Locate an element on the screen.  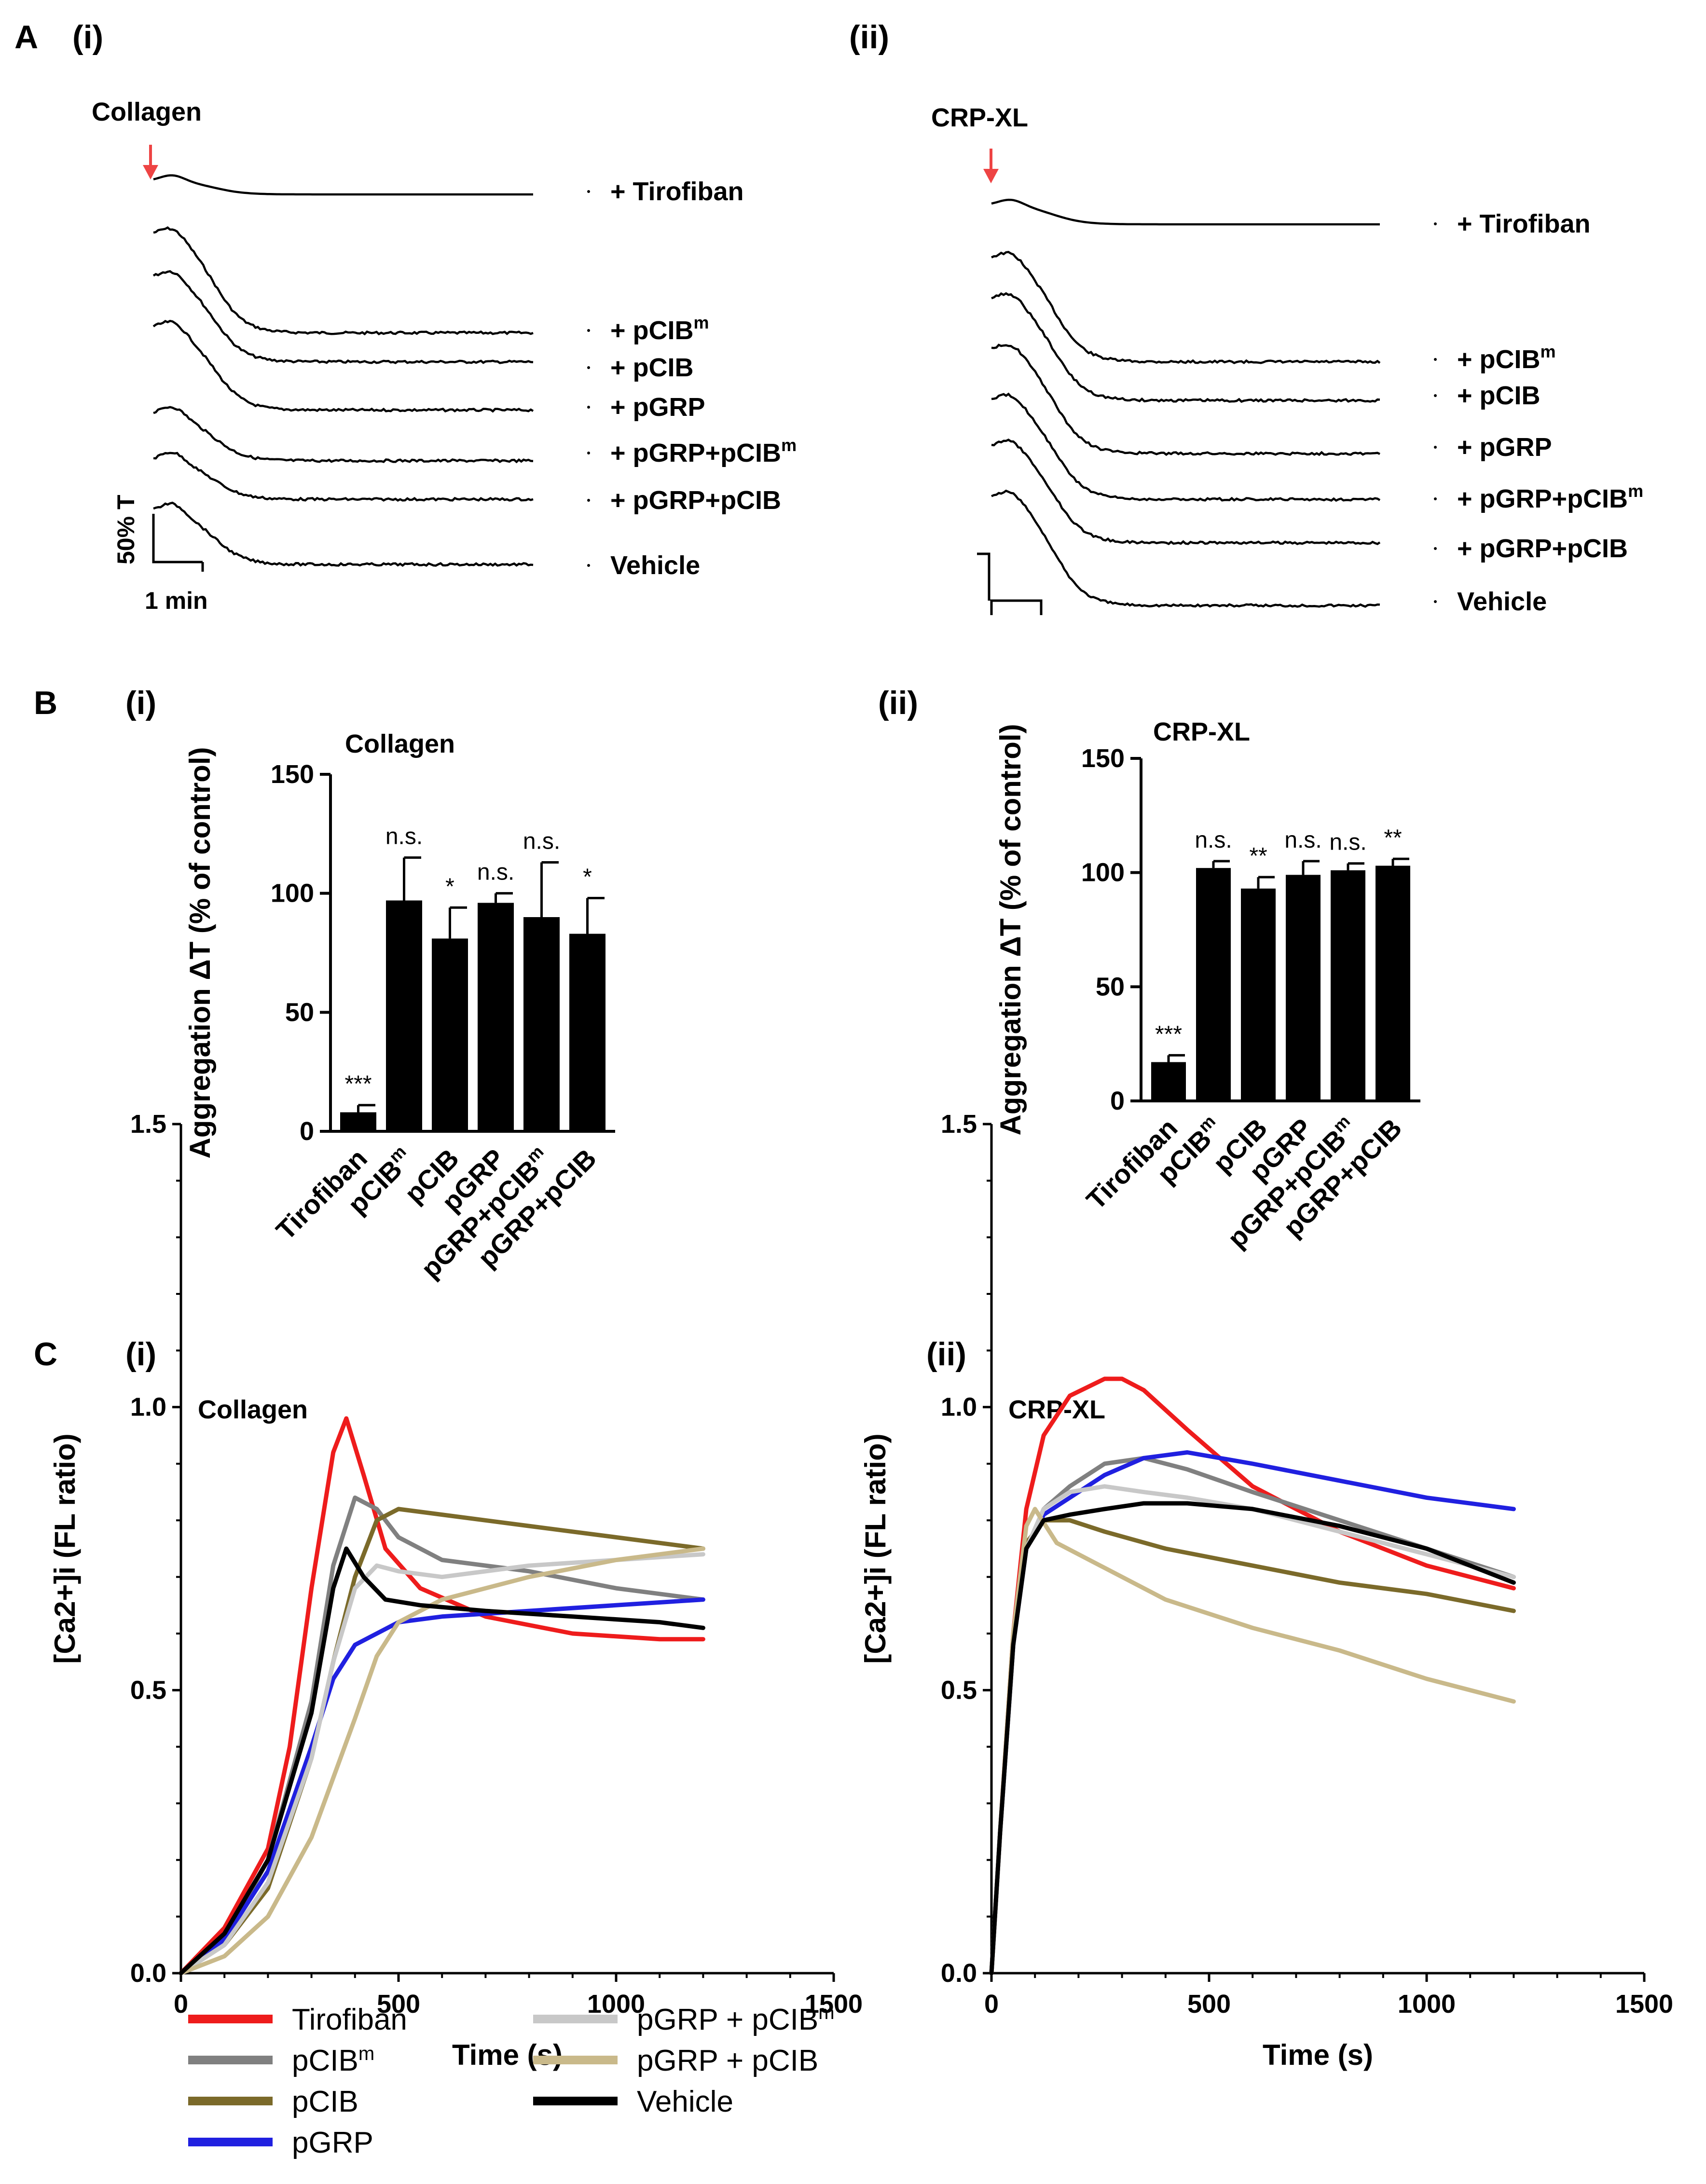
legend-label-main: Tirofiban is located at coordinates (349, 2020).